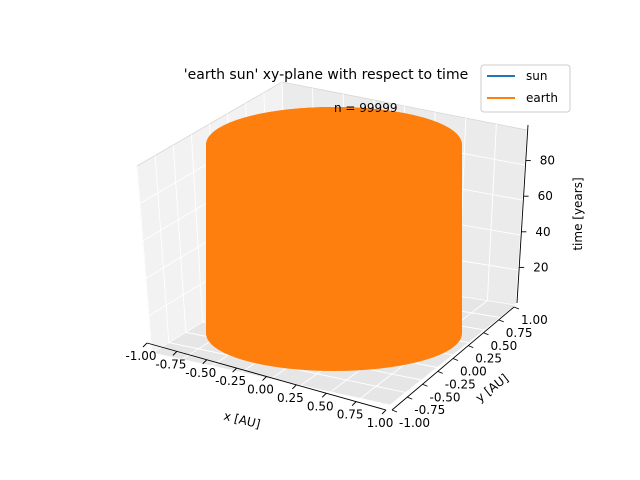  Describe the element at coordinates (525, 88) in the screenshot. I see `legend: sun earth` at that location.